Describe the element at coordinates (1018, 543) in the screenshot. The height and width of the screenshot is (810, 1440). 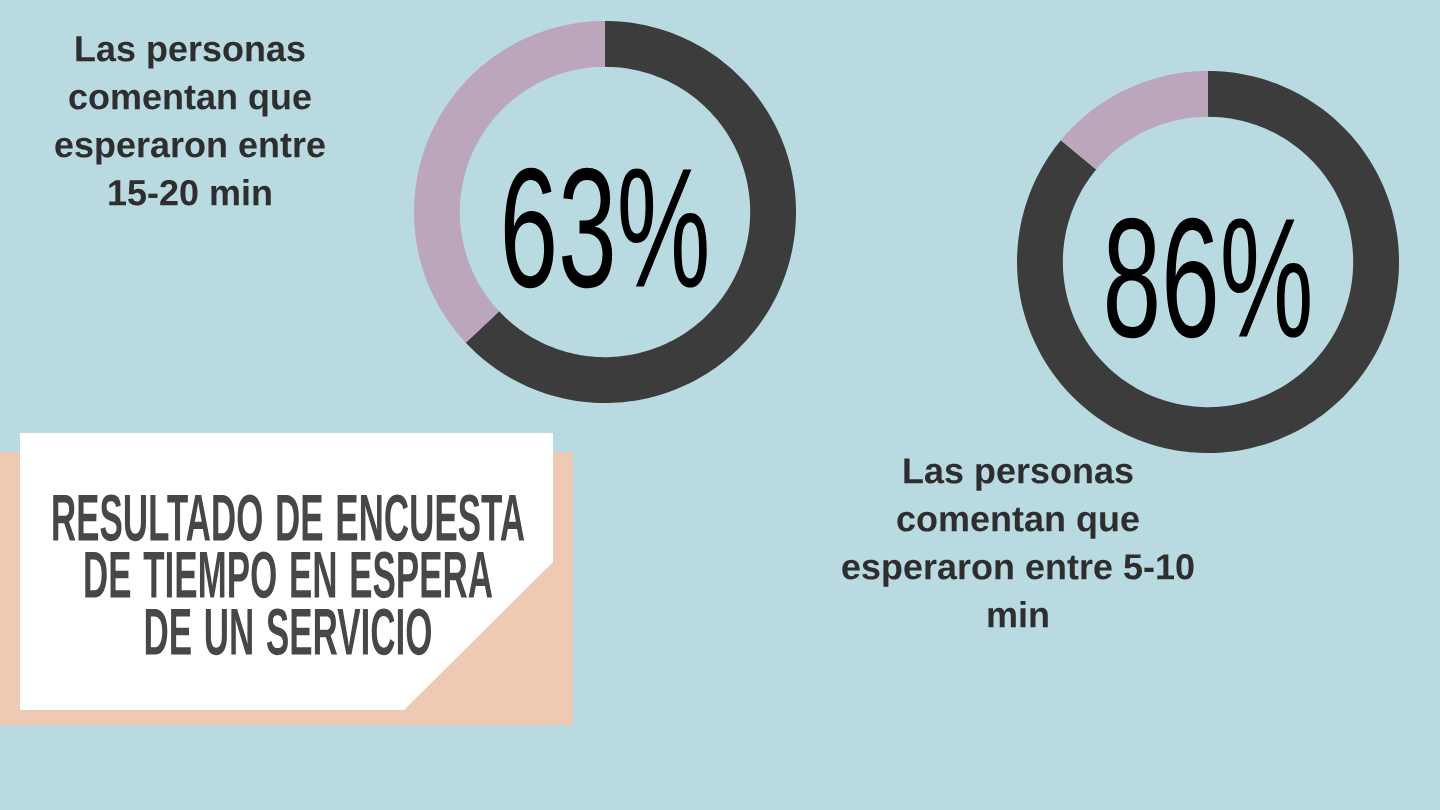
I see `text: Las personas comentan que esperaron entre 5-10 min` at that location.